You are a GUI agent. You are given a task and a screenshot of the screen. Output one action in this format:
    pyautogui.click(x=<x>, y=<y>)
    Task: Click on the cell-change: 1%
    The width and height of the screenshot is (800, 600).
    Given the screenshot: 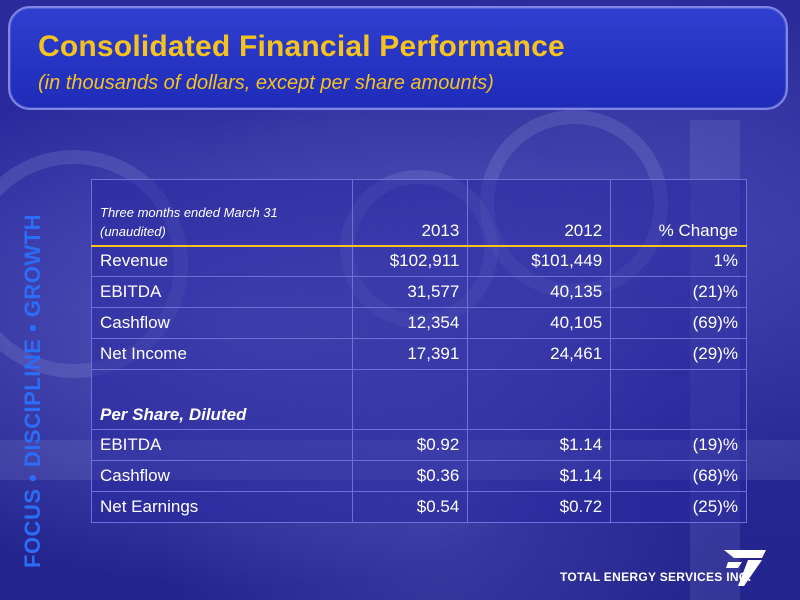 What is the action you would take?
    pyautogui.click(x=678, y=261)
    